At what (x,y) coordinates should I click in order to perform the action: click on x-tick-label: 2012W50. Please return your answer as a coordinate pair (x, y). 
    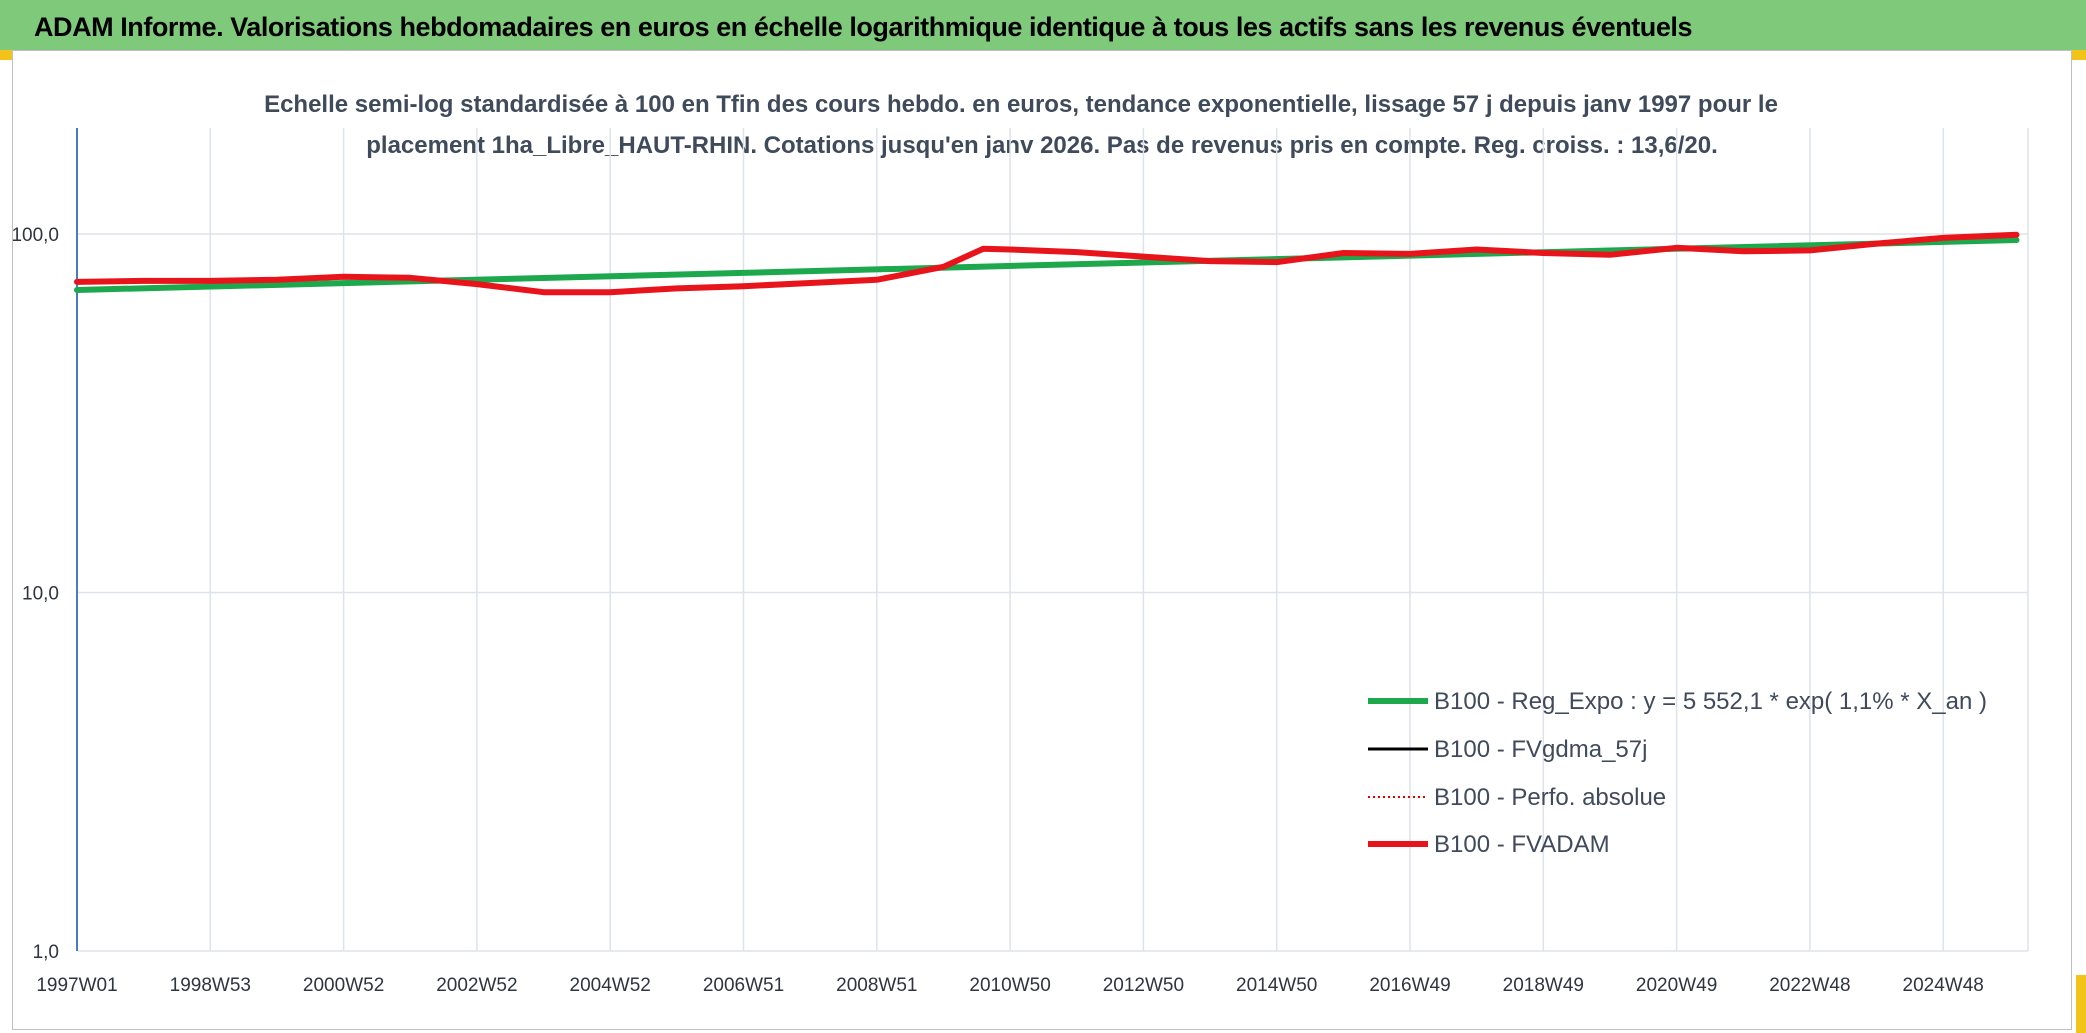
    Looking at the image, I should click on (1143, 985).